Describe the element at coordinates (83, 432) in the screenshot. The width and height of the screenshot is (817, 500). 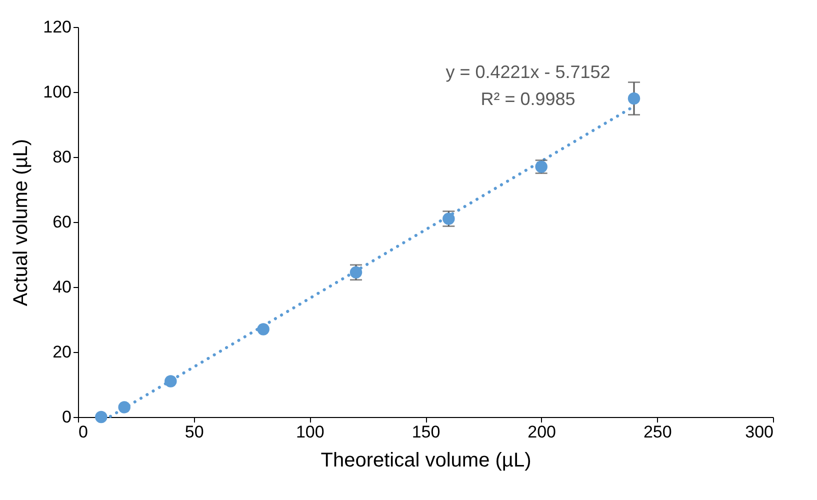
I see `x-tick-label: 0` at that location.